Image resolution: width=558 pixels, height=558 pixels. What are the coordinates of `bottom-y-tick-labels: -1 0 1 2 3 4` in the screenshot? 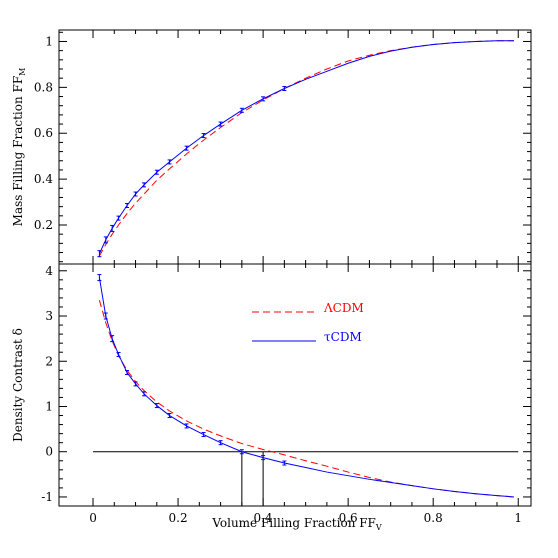 It's located at (47, 384).